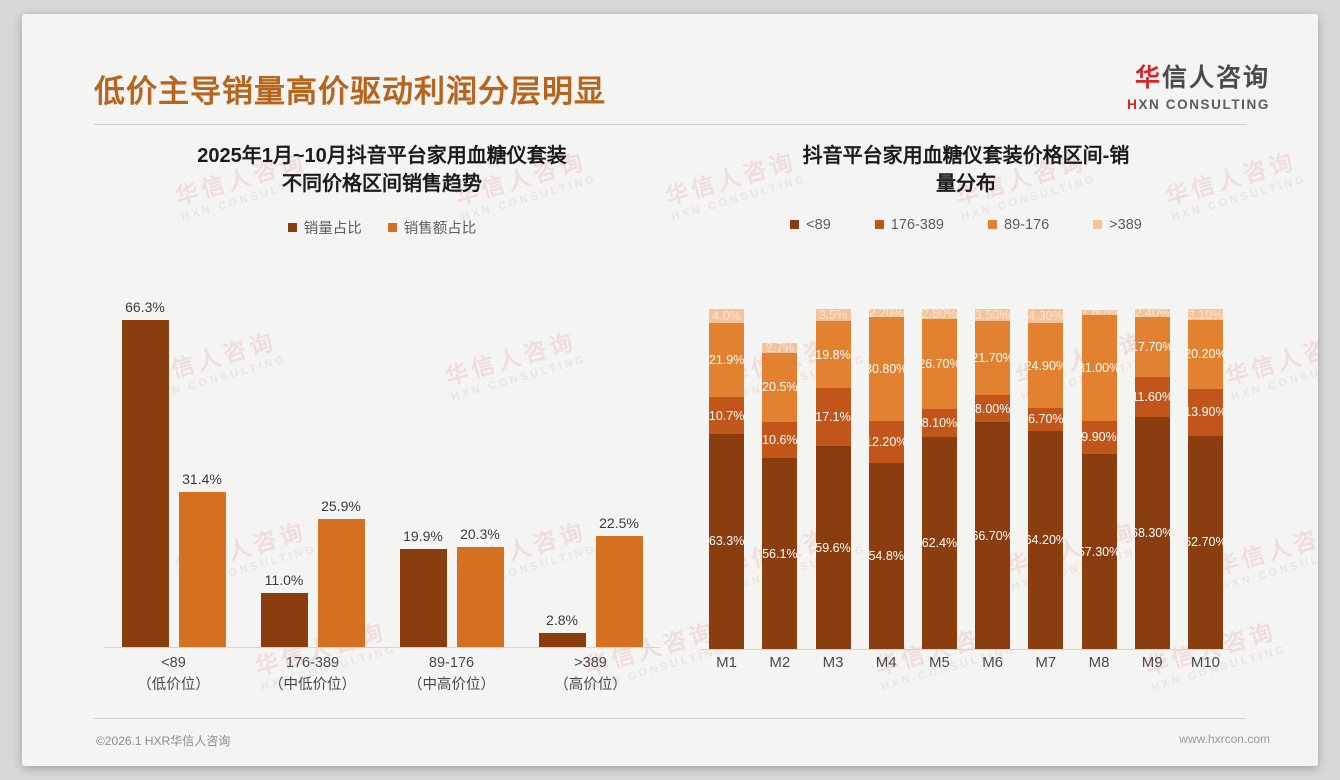 This screenshot has height=780, width=1340. Describe the element at coordinates (886, 555) in the screenshot. I see `stack-segment: 54.8%` at that location.